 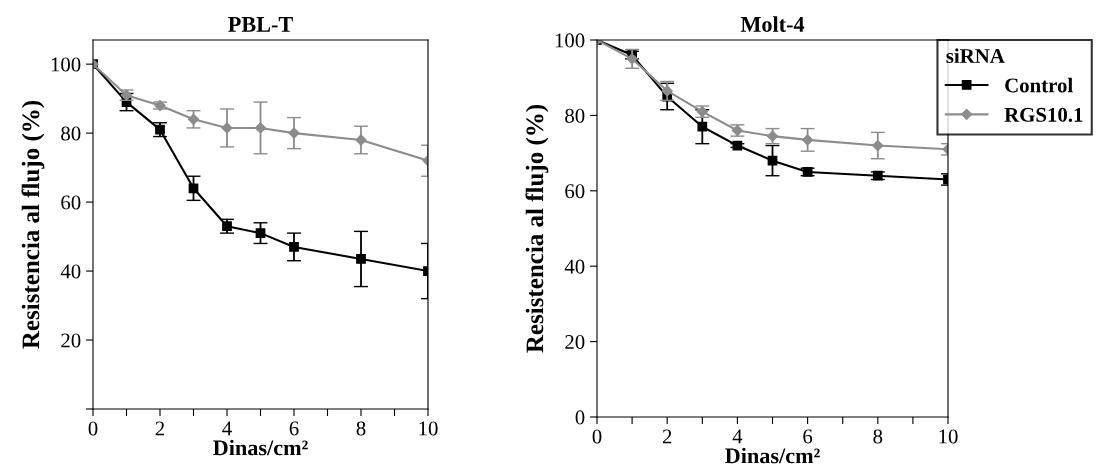 I want to click on legend-label: RGS10.1, so click(x=1043, y=114).